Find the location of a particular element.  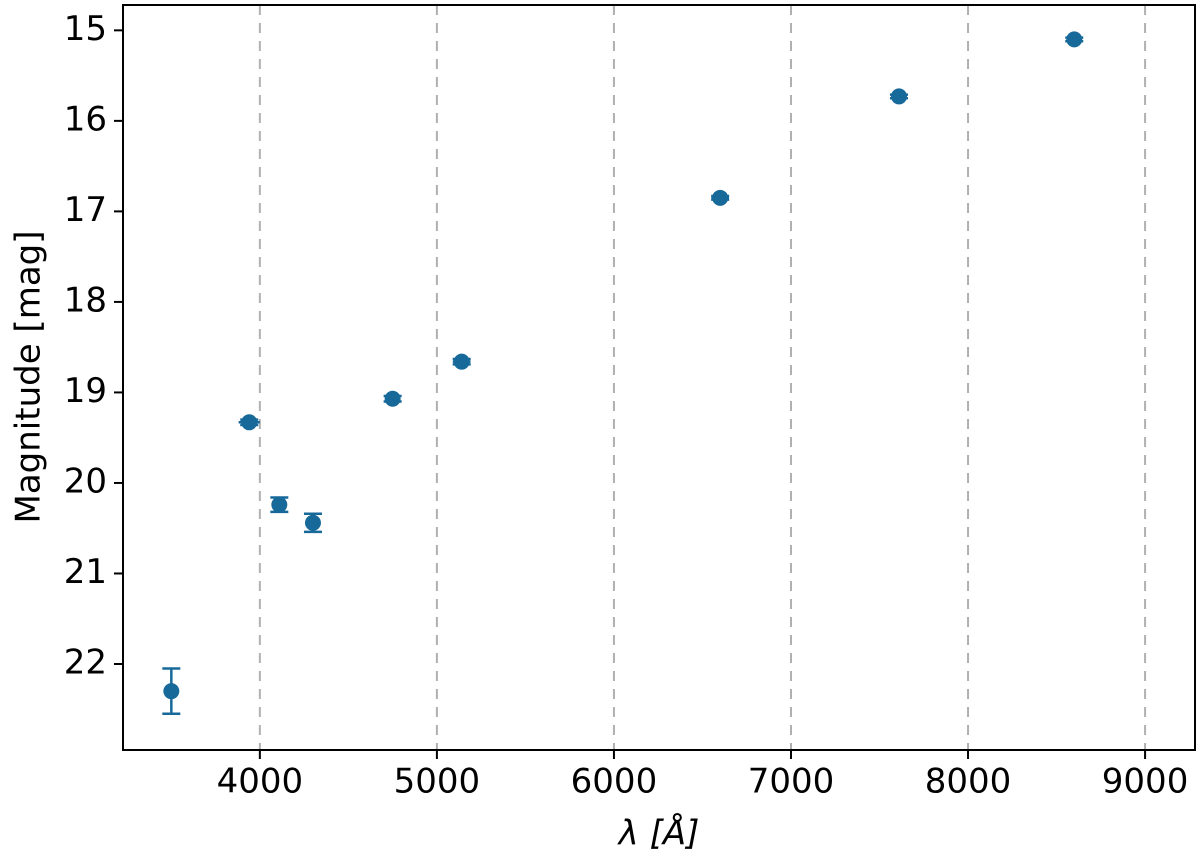

y-tick-label: 18 is located at coordinates (85, 300).